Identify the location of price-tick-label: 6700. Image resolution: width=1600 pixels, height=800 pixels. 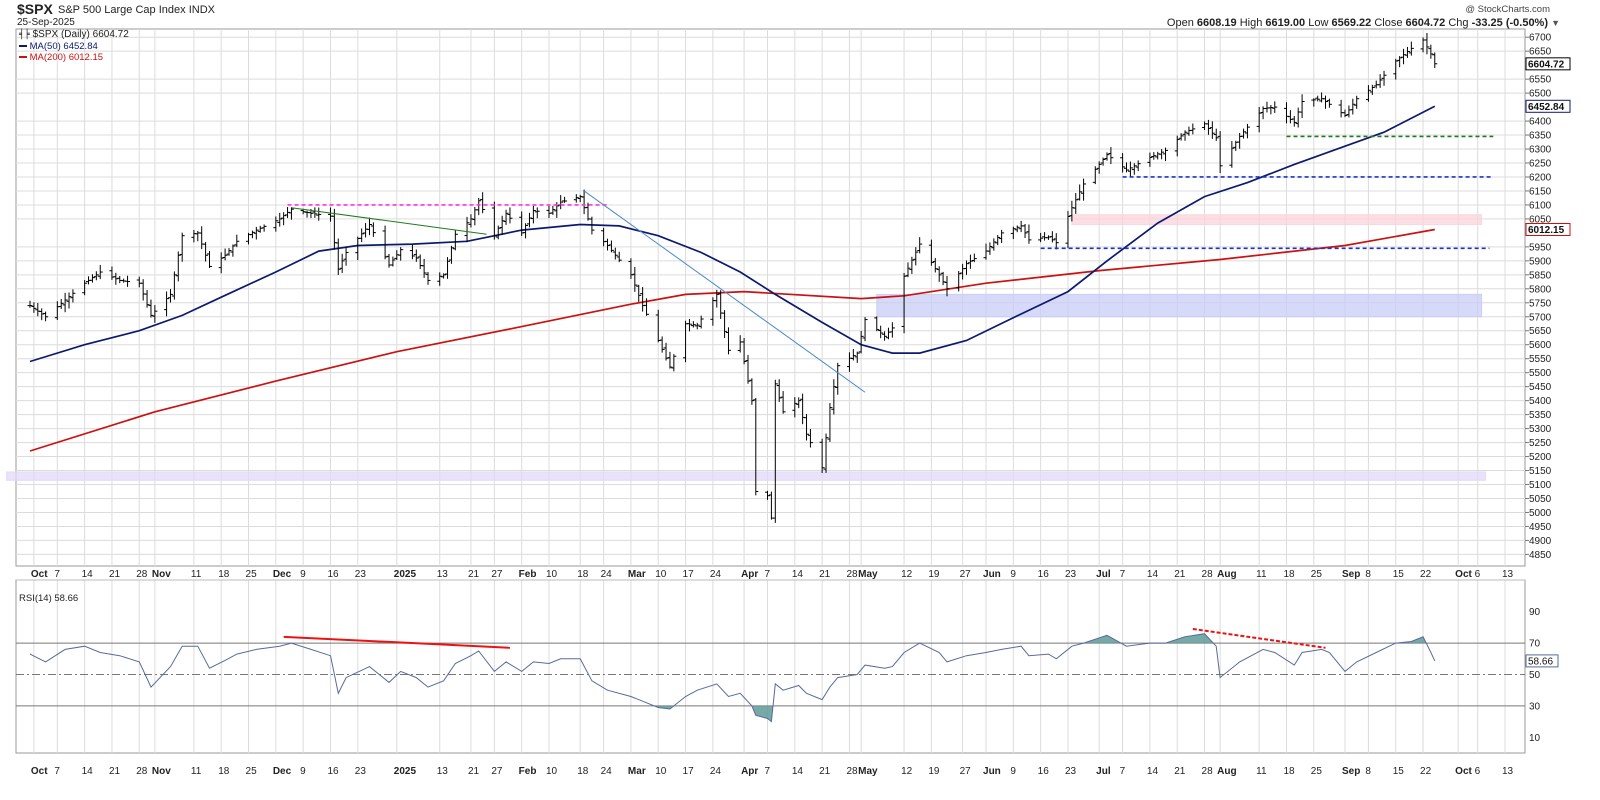
(1540, 38).